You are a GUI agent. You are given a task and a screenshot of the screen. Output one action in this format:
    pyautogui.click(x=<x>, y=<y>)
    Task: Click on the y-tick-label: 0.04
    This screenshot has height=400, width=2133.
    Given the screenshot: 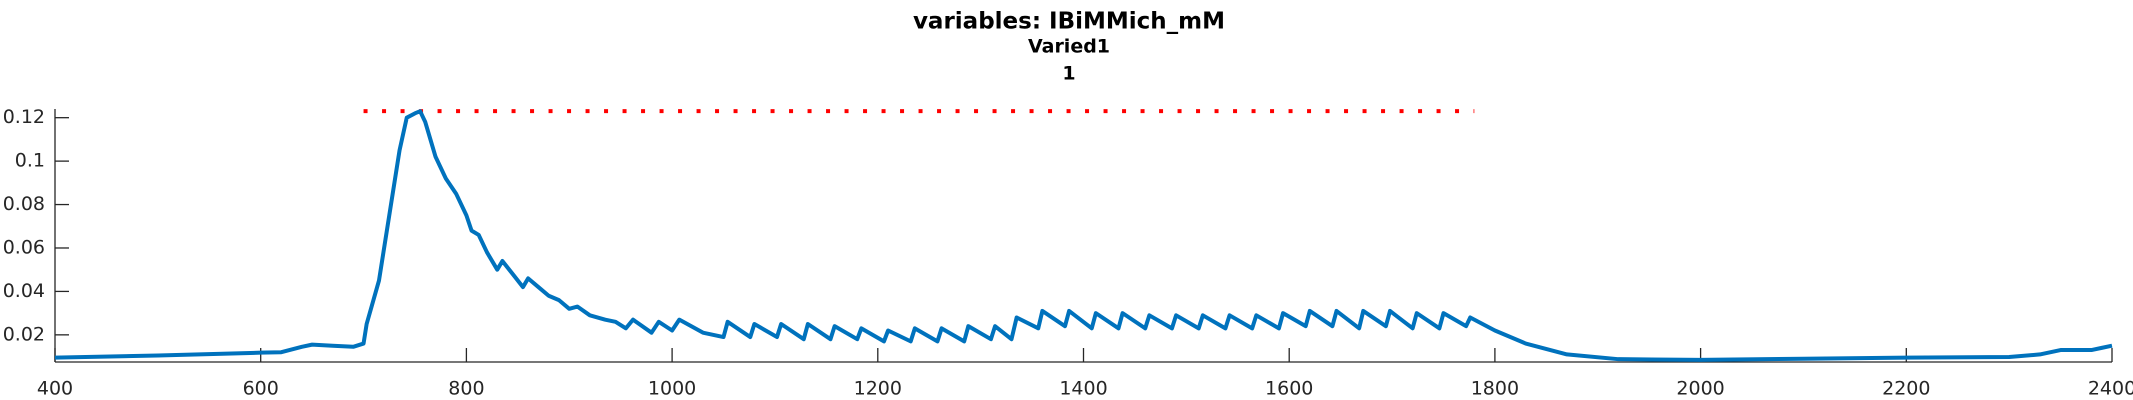 What is the action you would take?
    pyautogui.click(x=24, y=291)
    